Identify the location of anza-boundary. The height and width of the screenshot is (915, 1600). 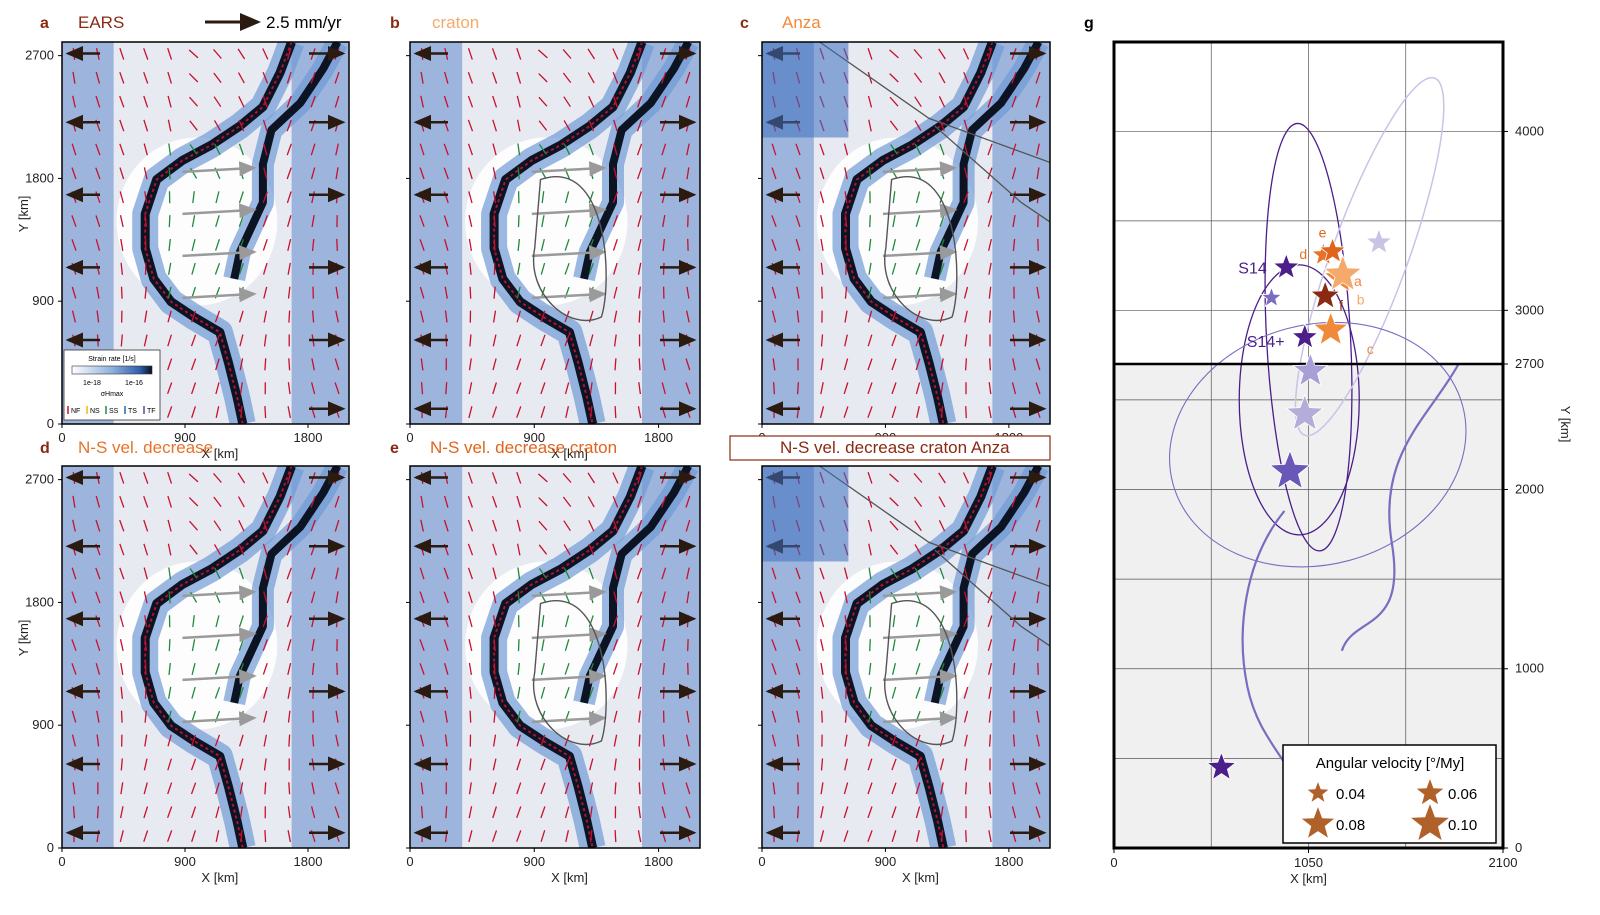
(992, 174).